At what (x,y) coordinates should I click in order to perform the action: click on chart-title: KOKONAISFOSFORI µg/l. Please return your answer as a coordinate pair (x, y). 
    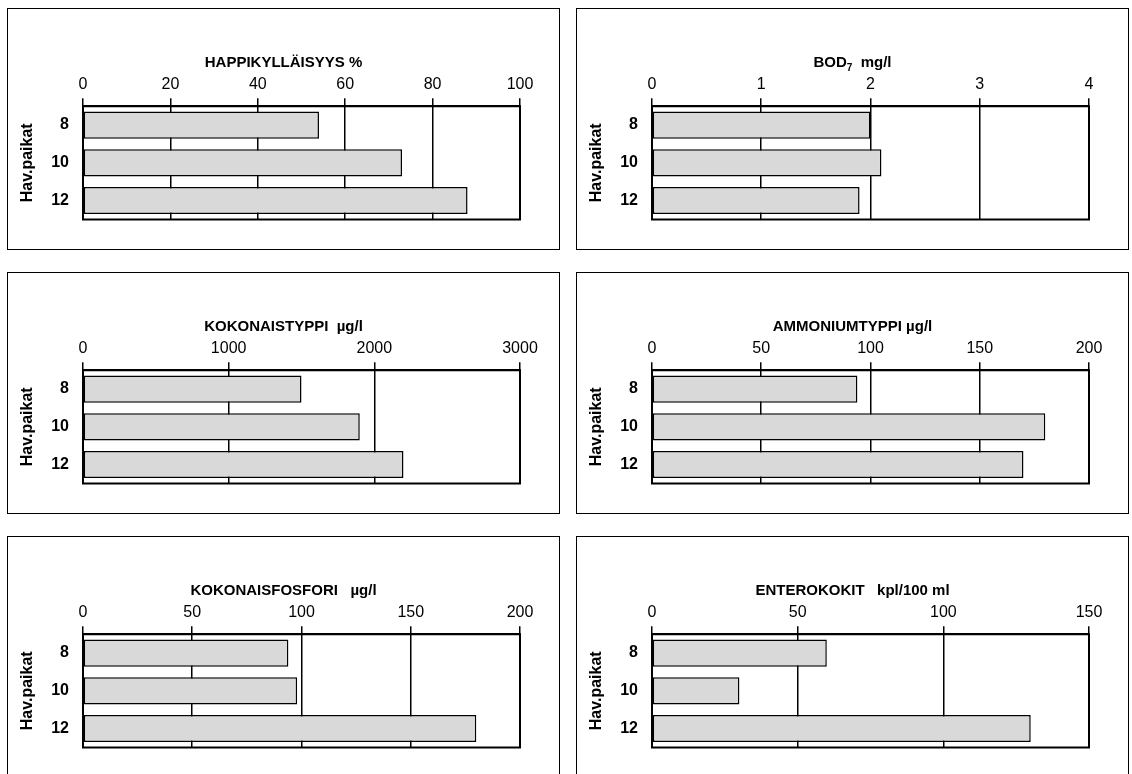
    Looking at the image, I should click on (283, 589).